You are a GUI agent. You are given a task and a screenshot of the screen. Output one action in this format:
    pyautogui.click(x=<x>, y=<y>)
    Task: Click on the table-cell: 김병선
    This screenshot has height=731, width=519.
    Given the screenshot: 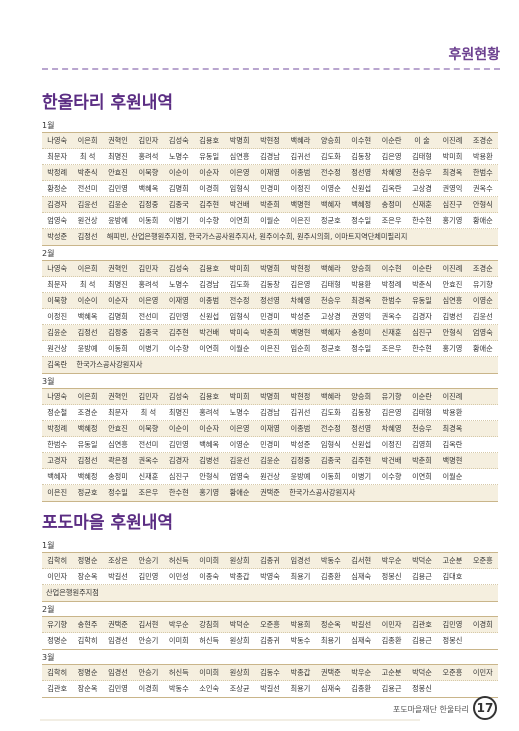 What is the action you would take?
    pyautogui.click(x=452, y=316)
    